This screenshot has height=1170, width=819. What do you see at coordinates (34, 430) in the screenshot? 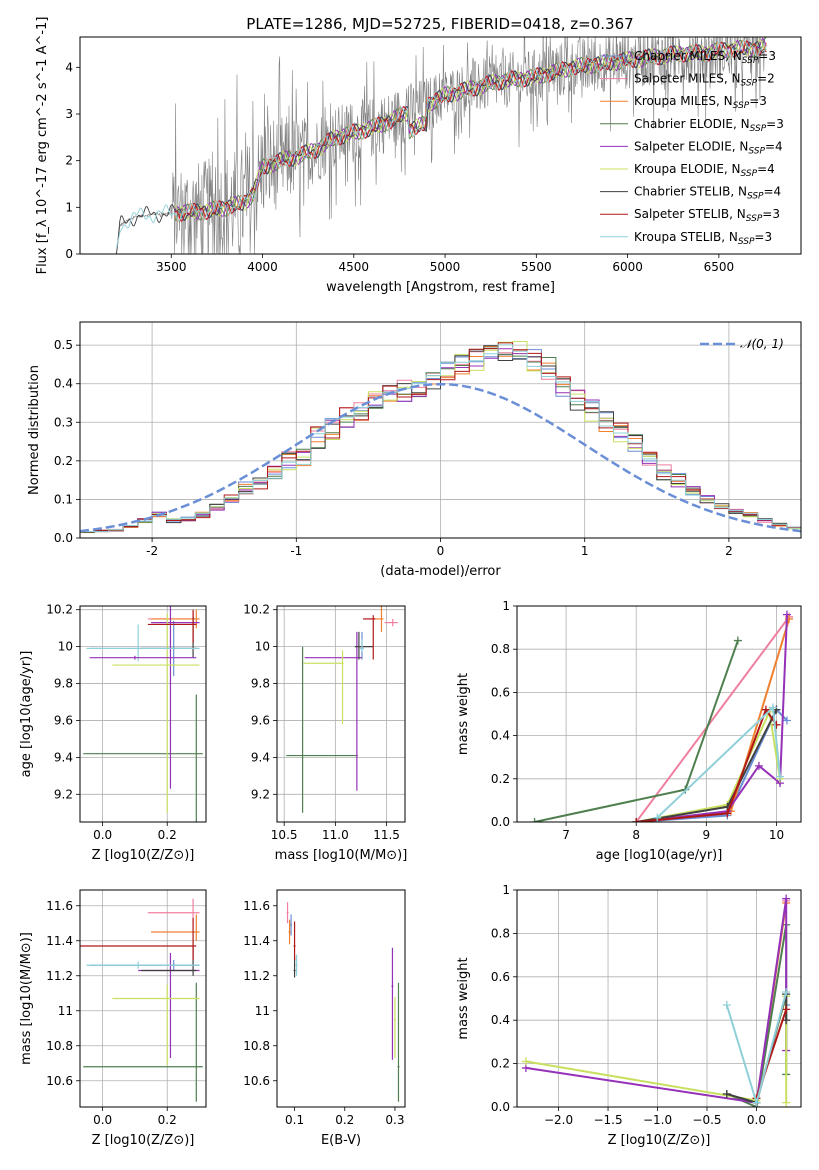
I see `y-axis-label: Normed distribution` at bounding box center [34, 430].